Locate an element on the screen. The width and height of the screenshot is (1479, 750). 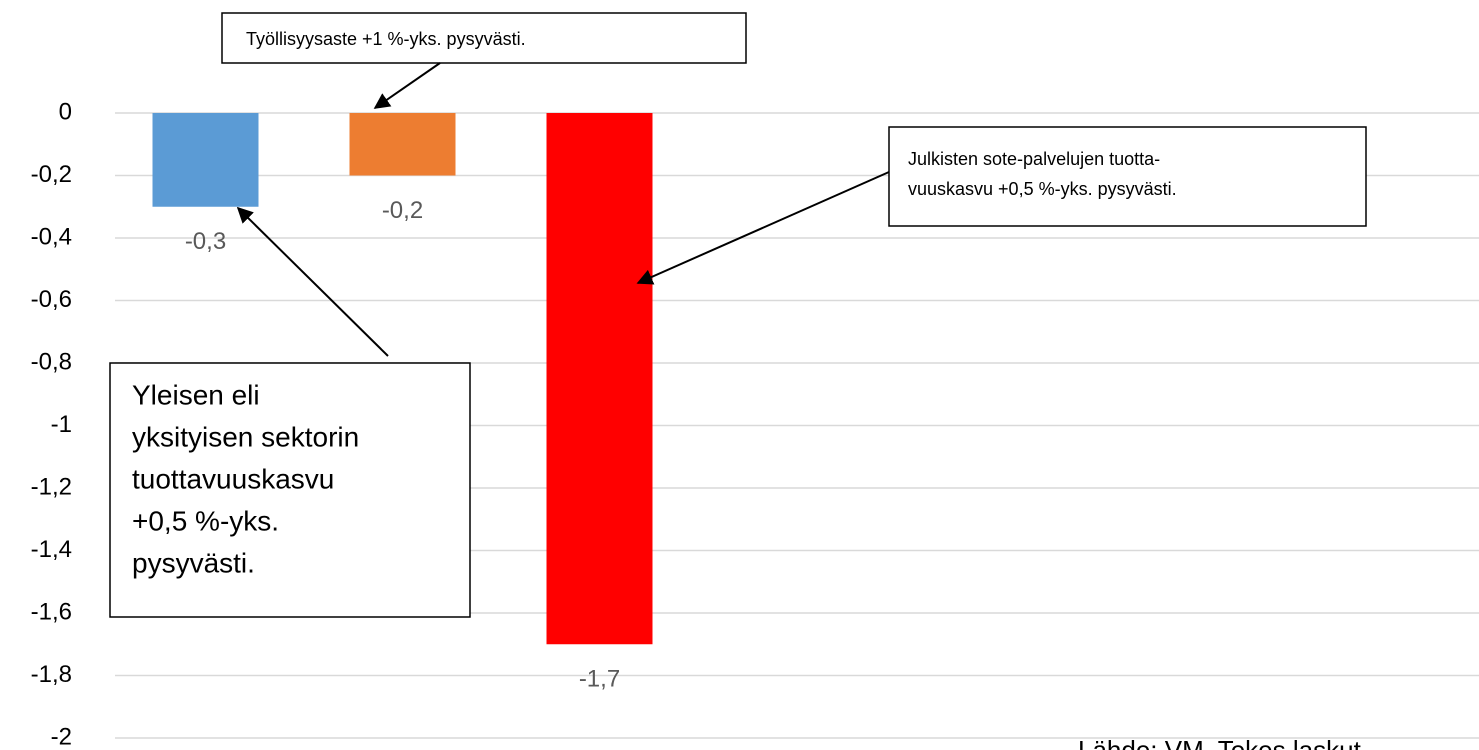
annotation-text: vuuskasvu +0,5 %-yks. pysyvästi. is located at coordinates (1042, 189).